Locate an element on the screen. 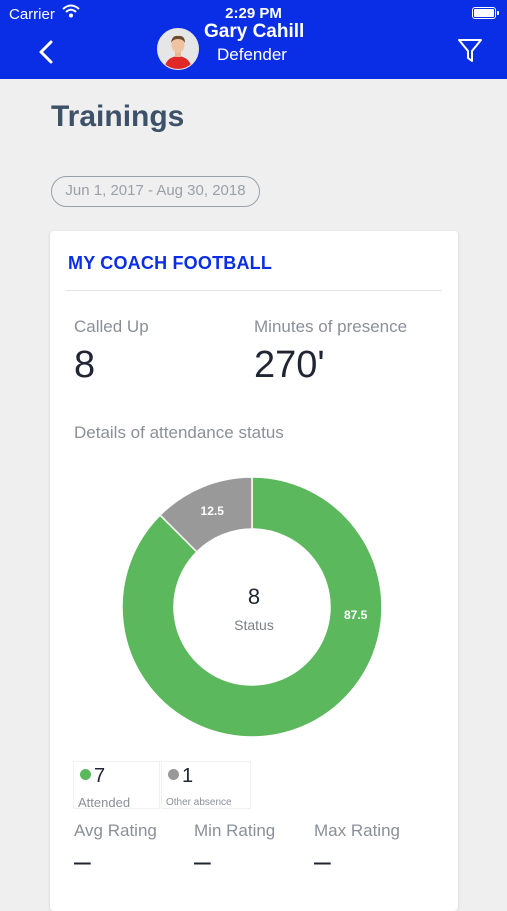 The image size is (507, 911). status-time: 2:29 PM is located at coordinates (253, 13).